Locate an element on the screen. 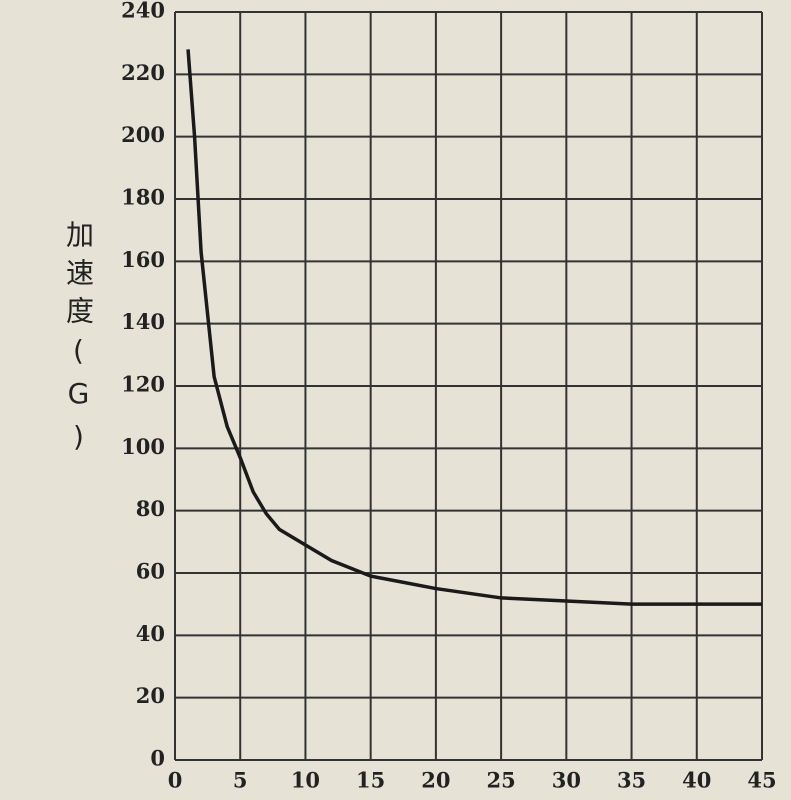  y-tick-label: 200 is located at coordinates (143, 134).